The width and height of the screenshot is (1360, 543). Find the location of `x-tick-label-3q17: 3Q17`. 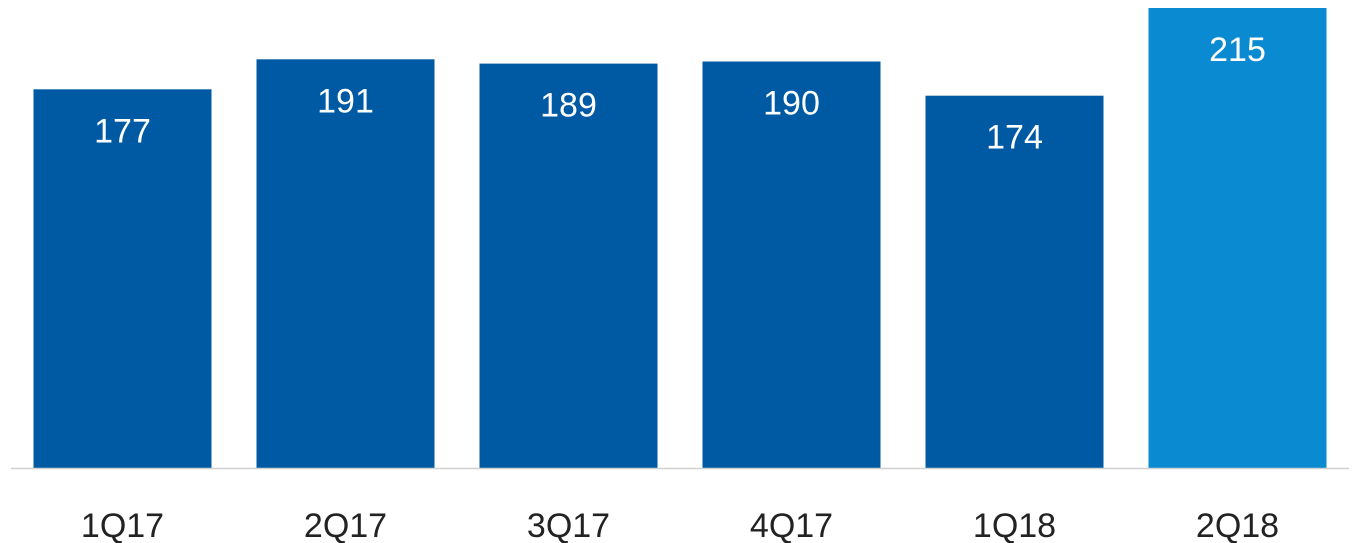

x-tick-label-3q17: 3Q17 is located at coordinates (568, 525).